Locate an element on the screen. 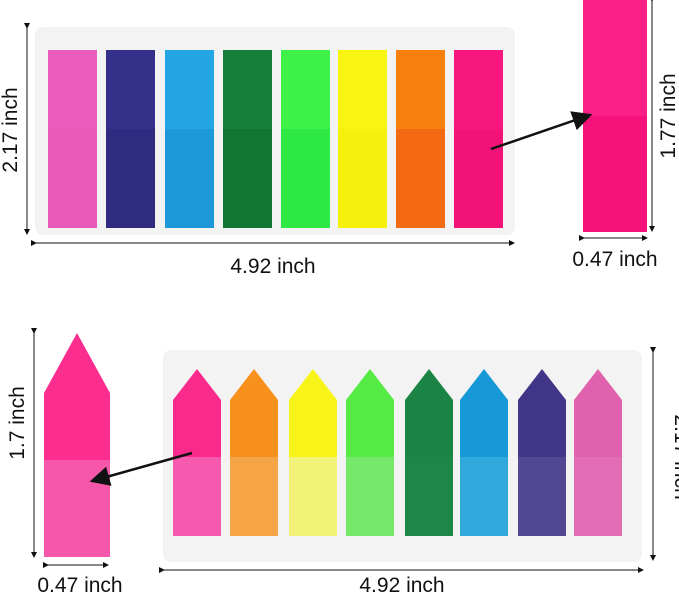  single-arrow-width-label: 0.47 inch is located at coordinates (79, 585).